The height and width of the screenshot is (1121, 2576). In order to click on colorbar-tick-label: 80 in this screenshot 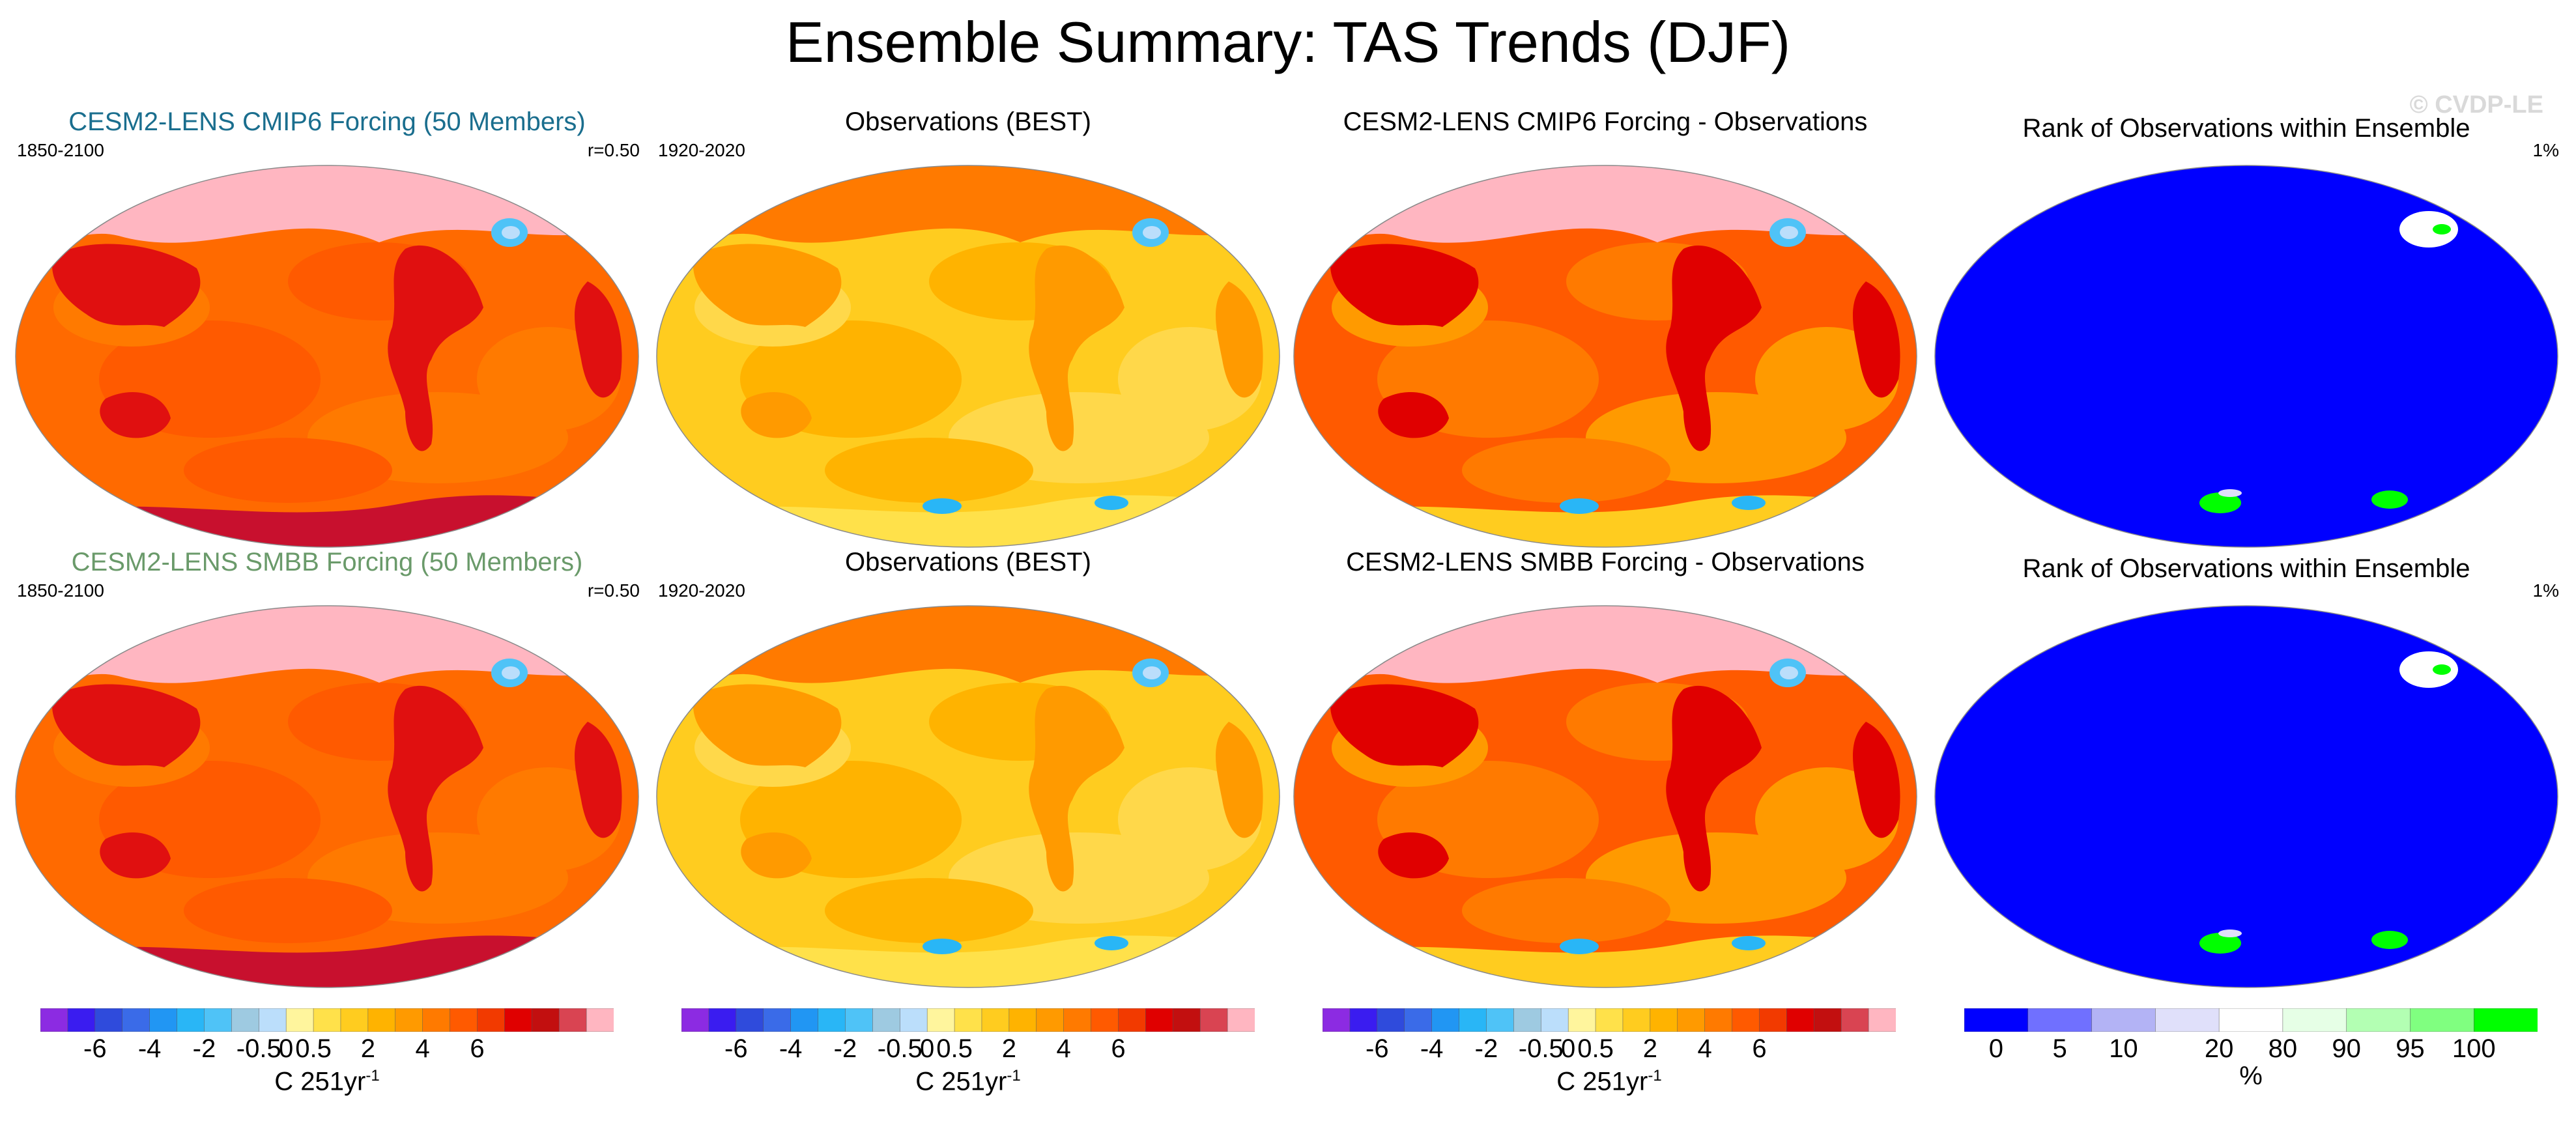, I will do `click(2283, 1048)`.